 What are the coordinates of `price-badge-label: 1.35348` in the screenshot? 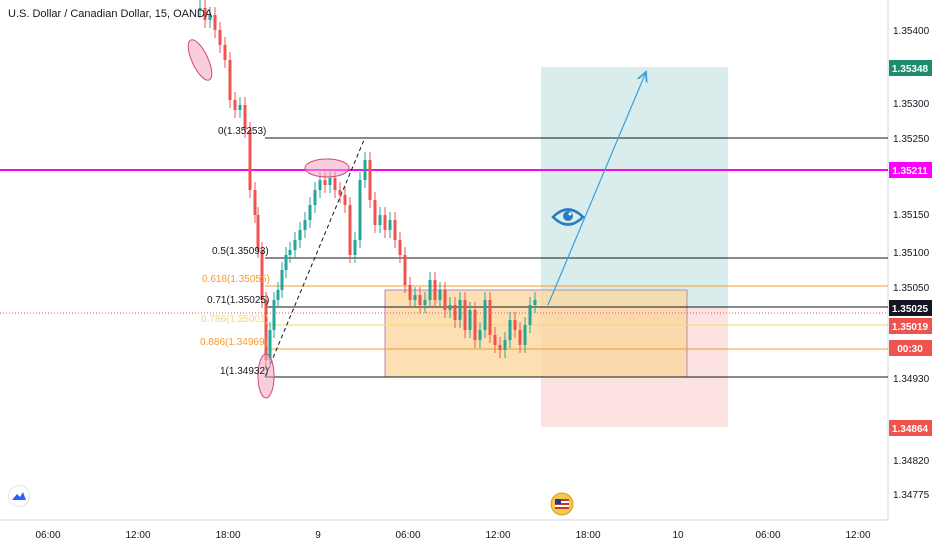 It's located at (910, 69).